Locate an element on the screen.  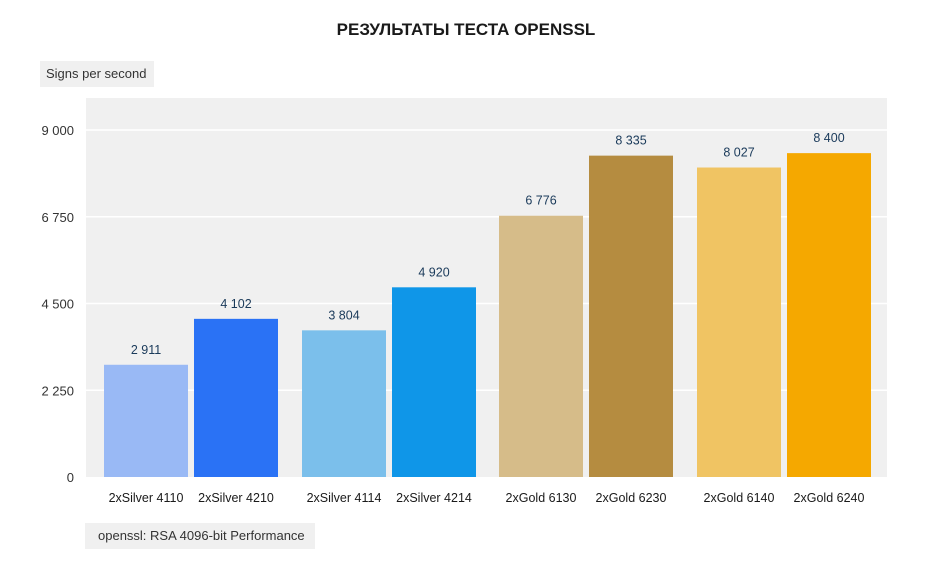
y-tick-label: 6 750 is located at coordinates (57, 217).